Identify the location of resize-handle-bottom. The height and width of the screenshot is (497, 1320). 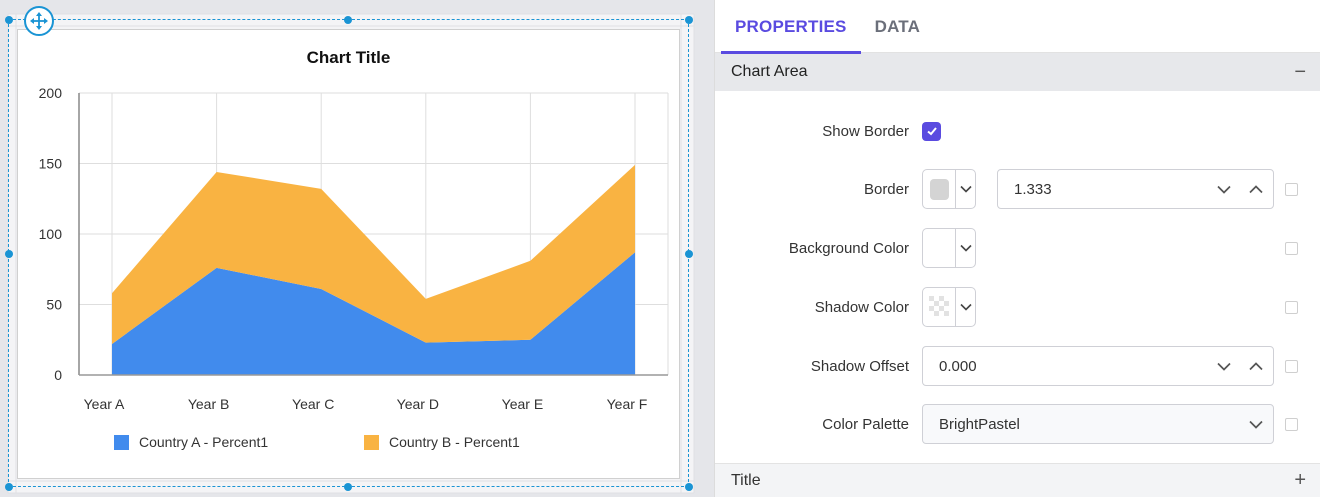
(348, 487).